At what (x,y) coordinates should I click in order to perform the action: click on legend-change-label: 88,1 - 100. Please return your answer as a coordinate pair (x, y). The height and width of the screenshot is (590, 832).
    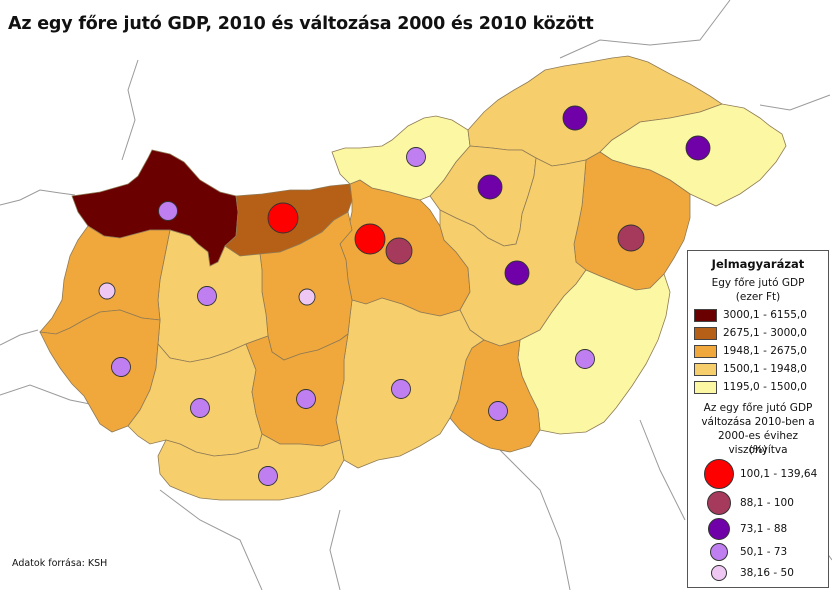
    Looking at the image, I should click on (767, 503).